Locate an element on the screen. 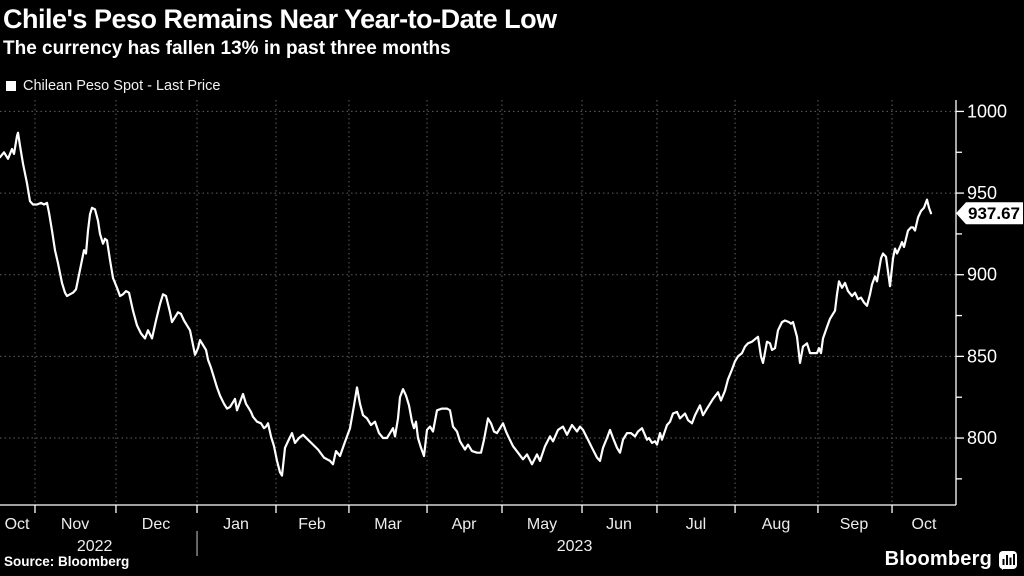 The height and width of the screenshot is (576, 1024). year-label-2022: 2022 is located at coordinates (95, 546).